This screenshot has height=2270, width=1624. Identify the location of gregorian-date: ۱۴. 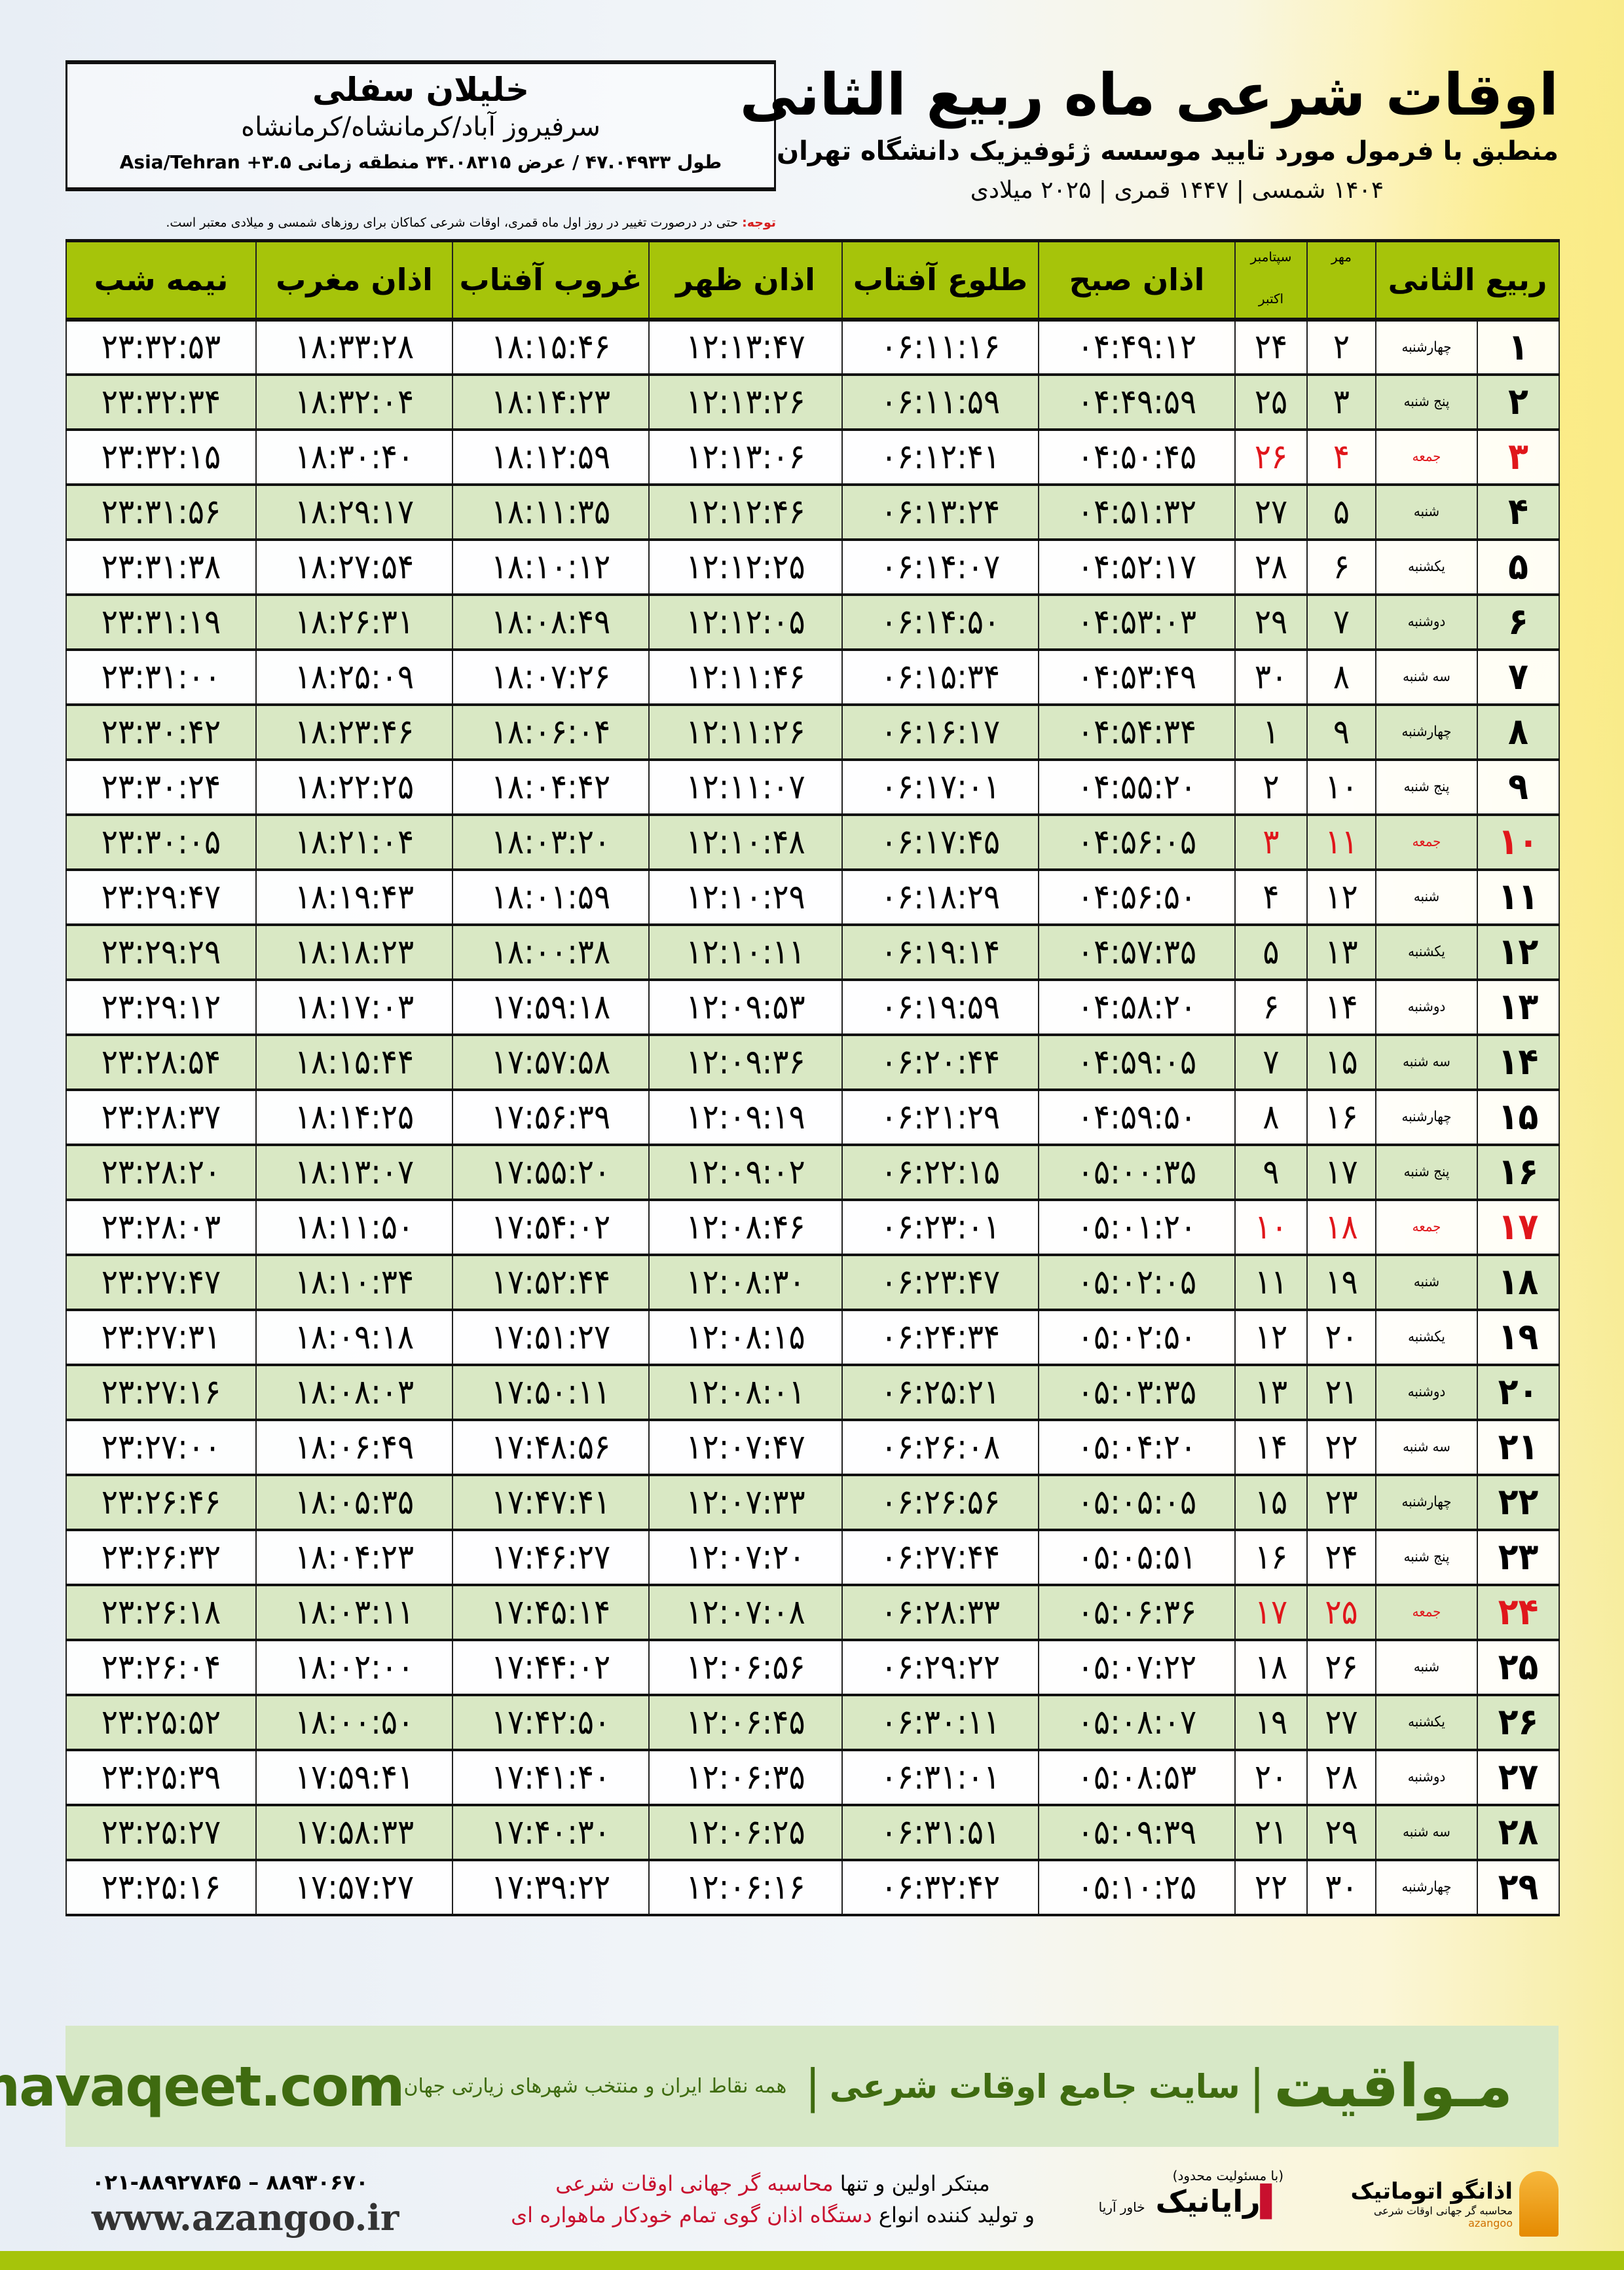
(1271, 1447).